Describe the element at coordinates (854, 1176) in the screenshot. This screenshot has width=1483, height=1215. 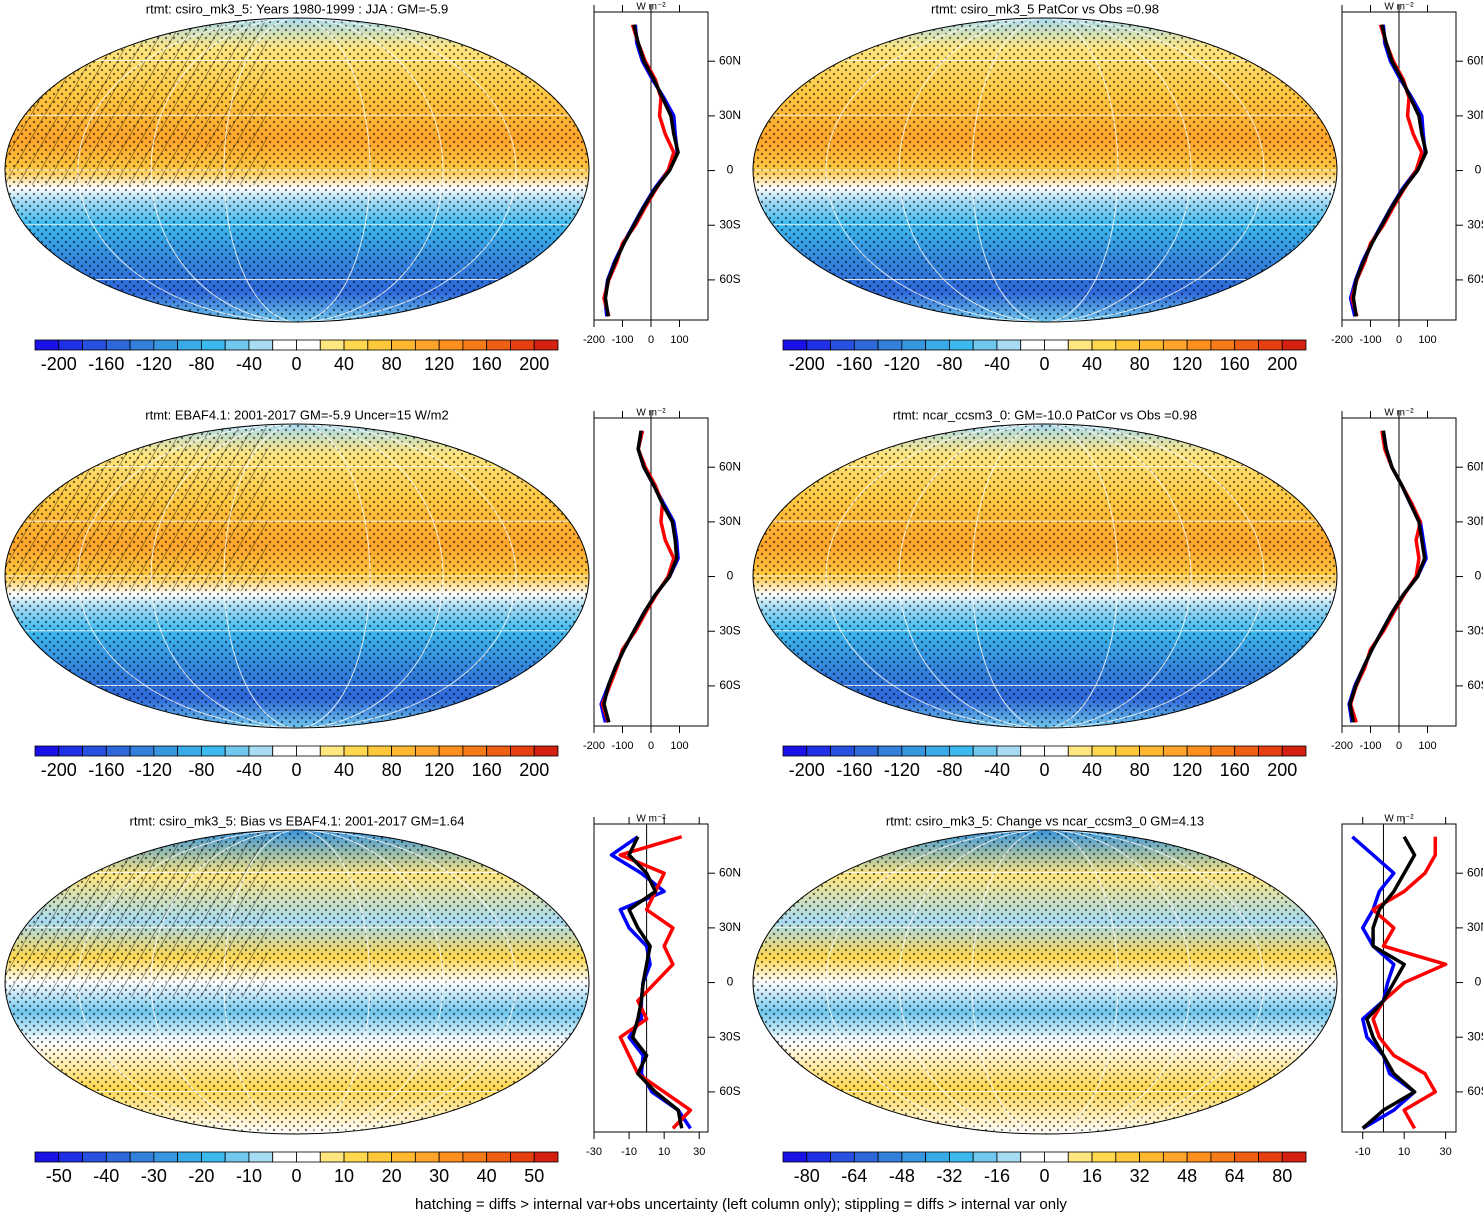
I see `colorbar-label: -64` at that location.